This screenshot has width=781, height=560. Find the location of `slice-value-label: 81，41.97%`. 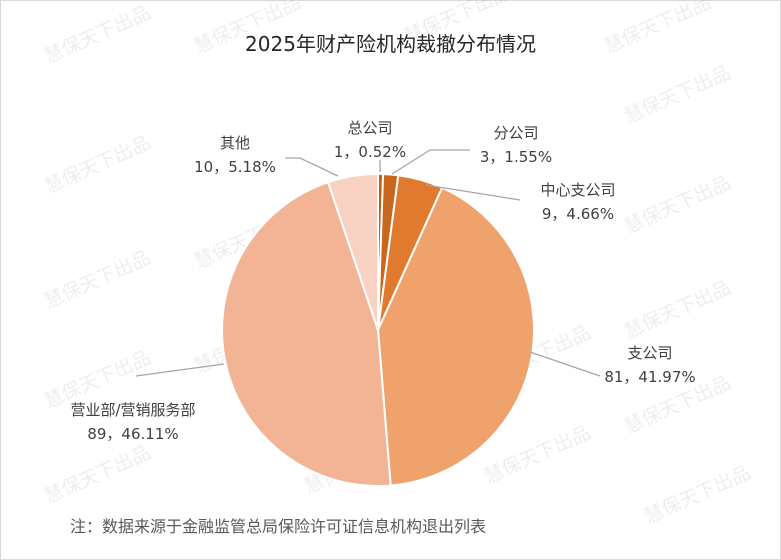

slice-value-label: 81，41.97% is located at coordinates (649, 377).